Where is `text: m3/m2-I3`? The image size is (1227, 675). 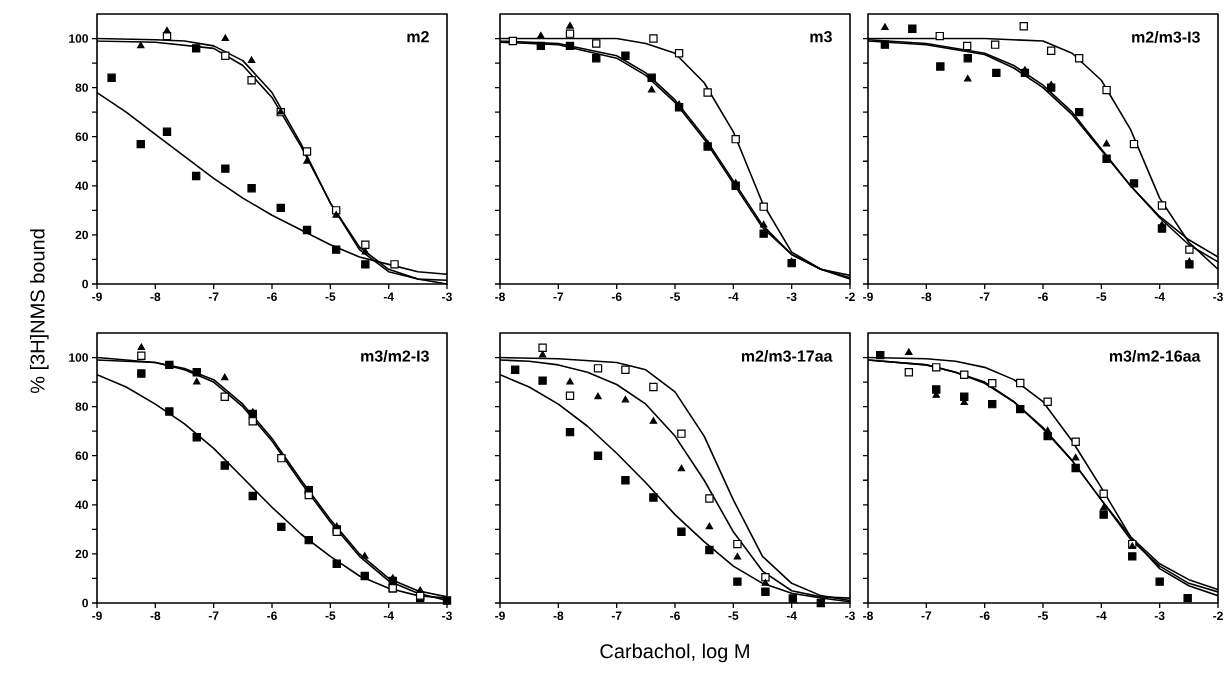
text: m3/m2-I3 is located at coordinates (395, 356).